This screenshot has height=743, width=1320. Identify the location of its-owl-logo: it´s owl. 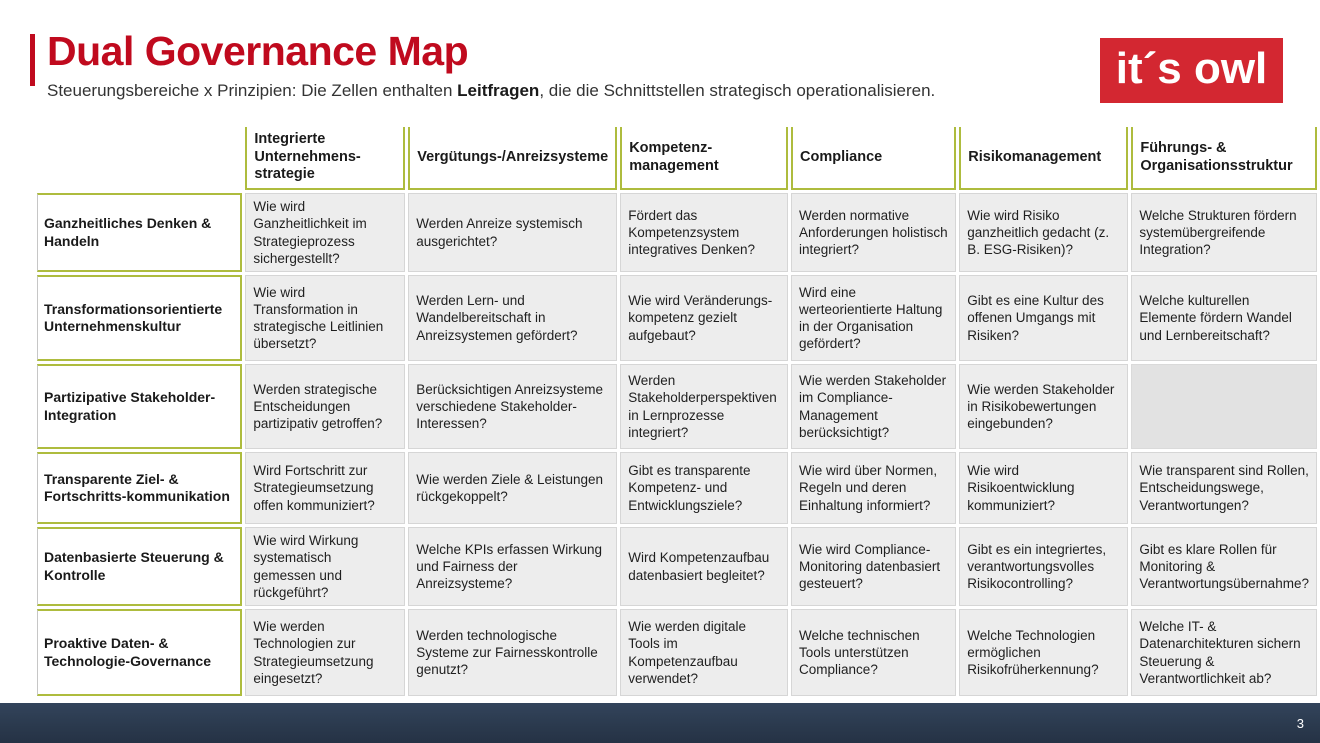
(1191, 70).